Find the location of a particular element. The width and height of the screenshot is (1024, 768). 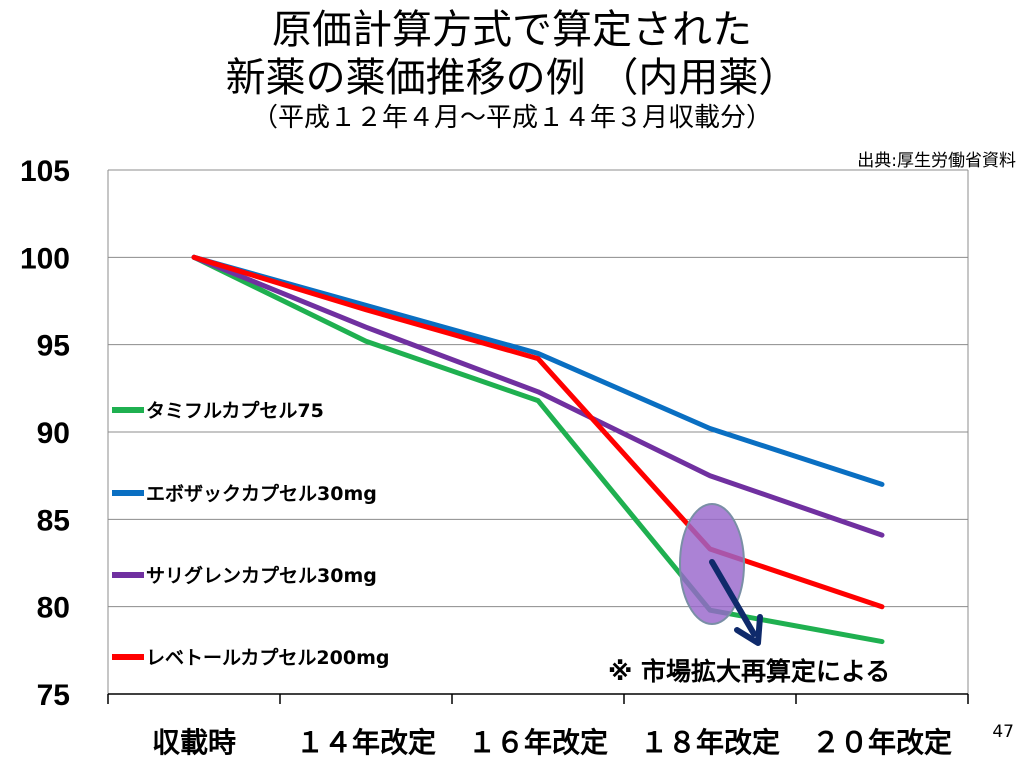

y-tick-label: 80 is located at coordinates (53, 608).